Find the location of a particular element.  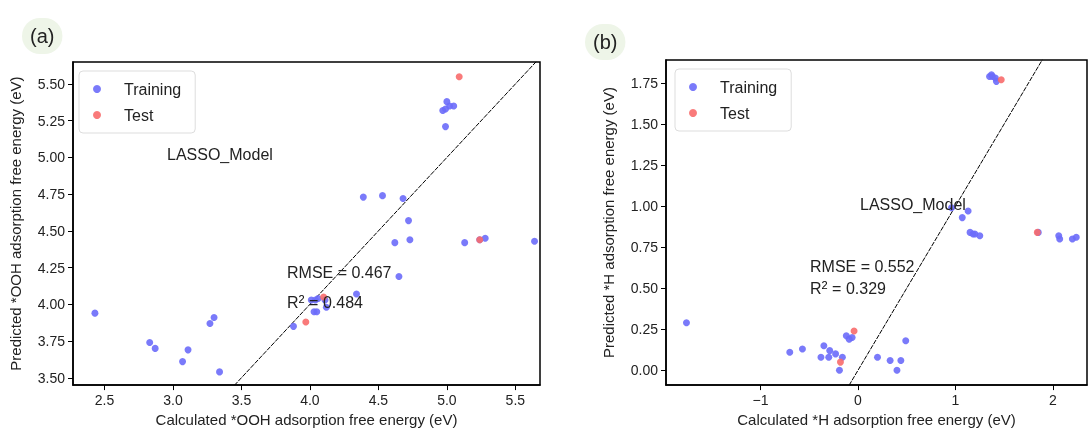

y-tick-label: 4.50 is located at coordinates (51, 230).